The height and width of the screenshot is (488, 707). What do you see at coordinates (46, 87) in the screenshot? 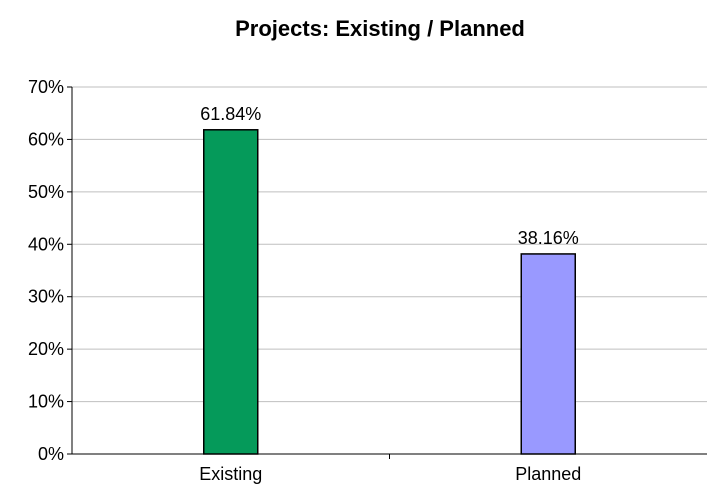
I see `y-tick-label: 70%` at bounding box center [46, 87].